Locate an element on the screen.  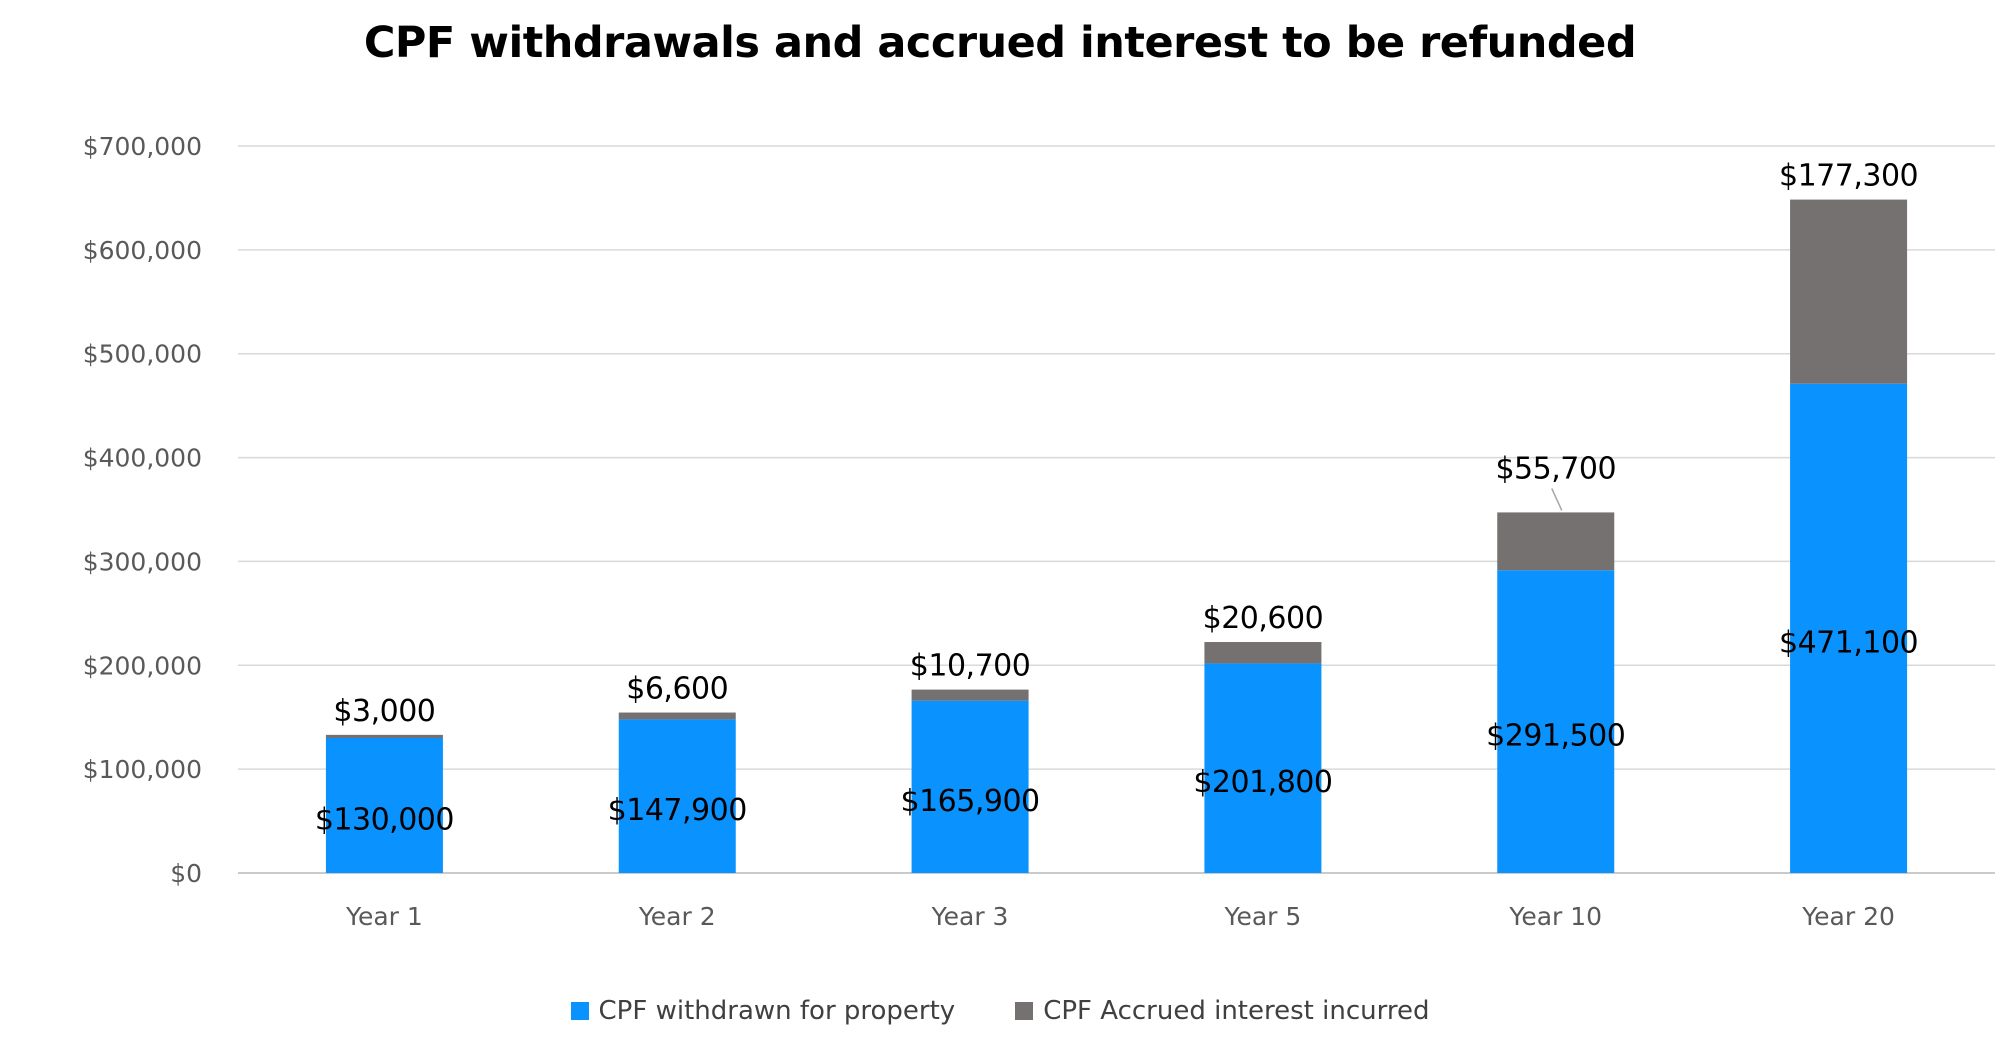
data-label-interest: $55,700 is located at coordinates (1555, 468).